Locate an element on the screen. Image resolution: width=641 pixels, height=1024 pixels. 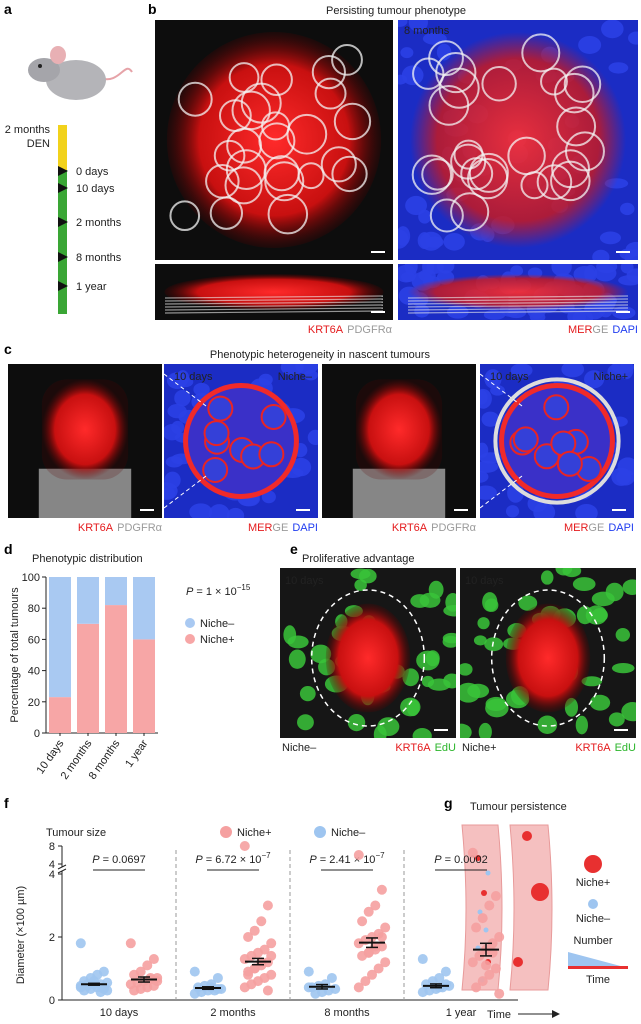
panel-letter: d is located at coordinates (8, 549).